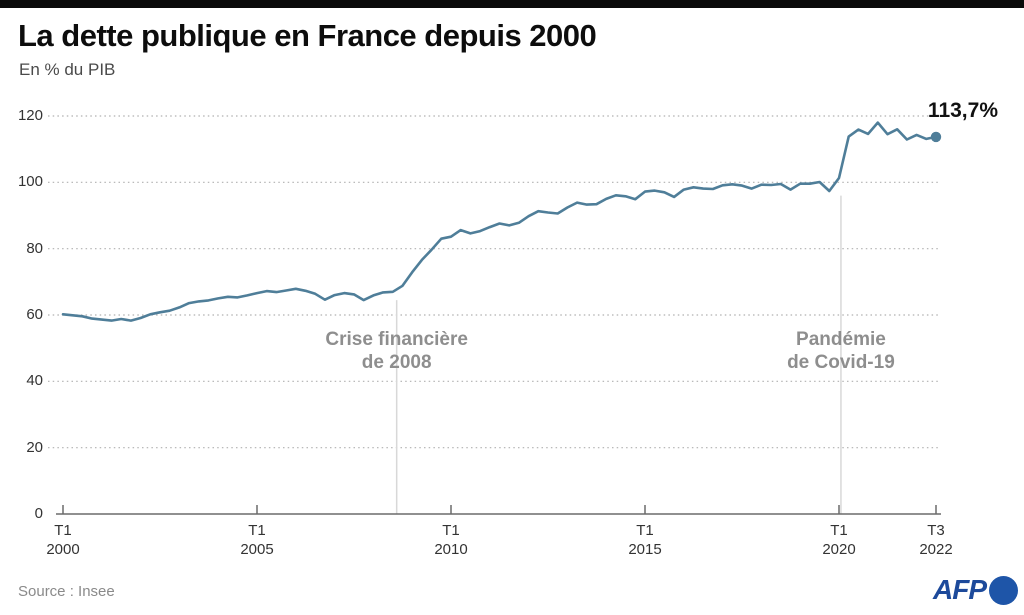 The image size is (1024, 615). Describe the element at coordinates (63, 540) in the screenshot. I see `x-tick-label: T1 2000` at that location.